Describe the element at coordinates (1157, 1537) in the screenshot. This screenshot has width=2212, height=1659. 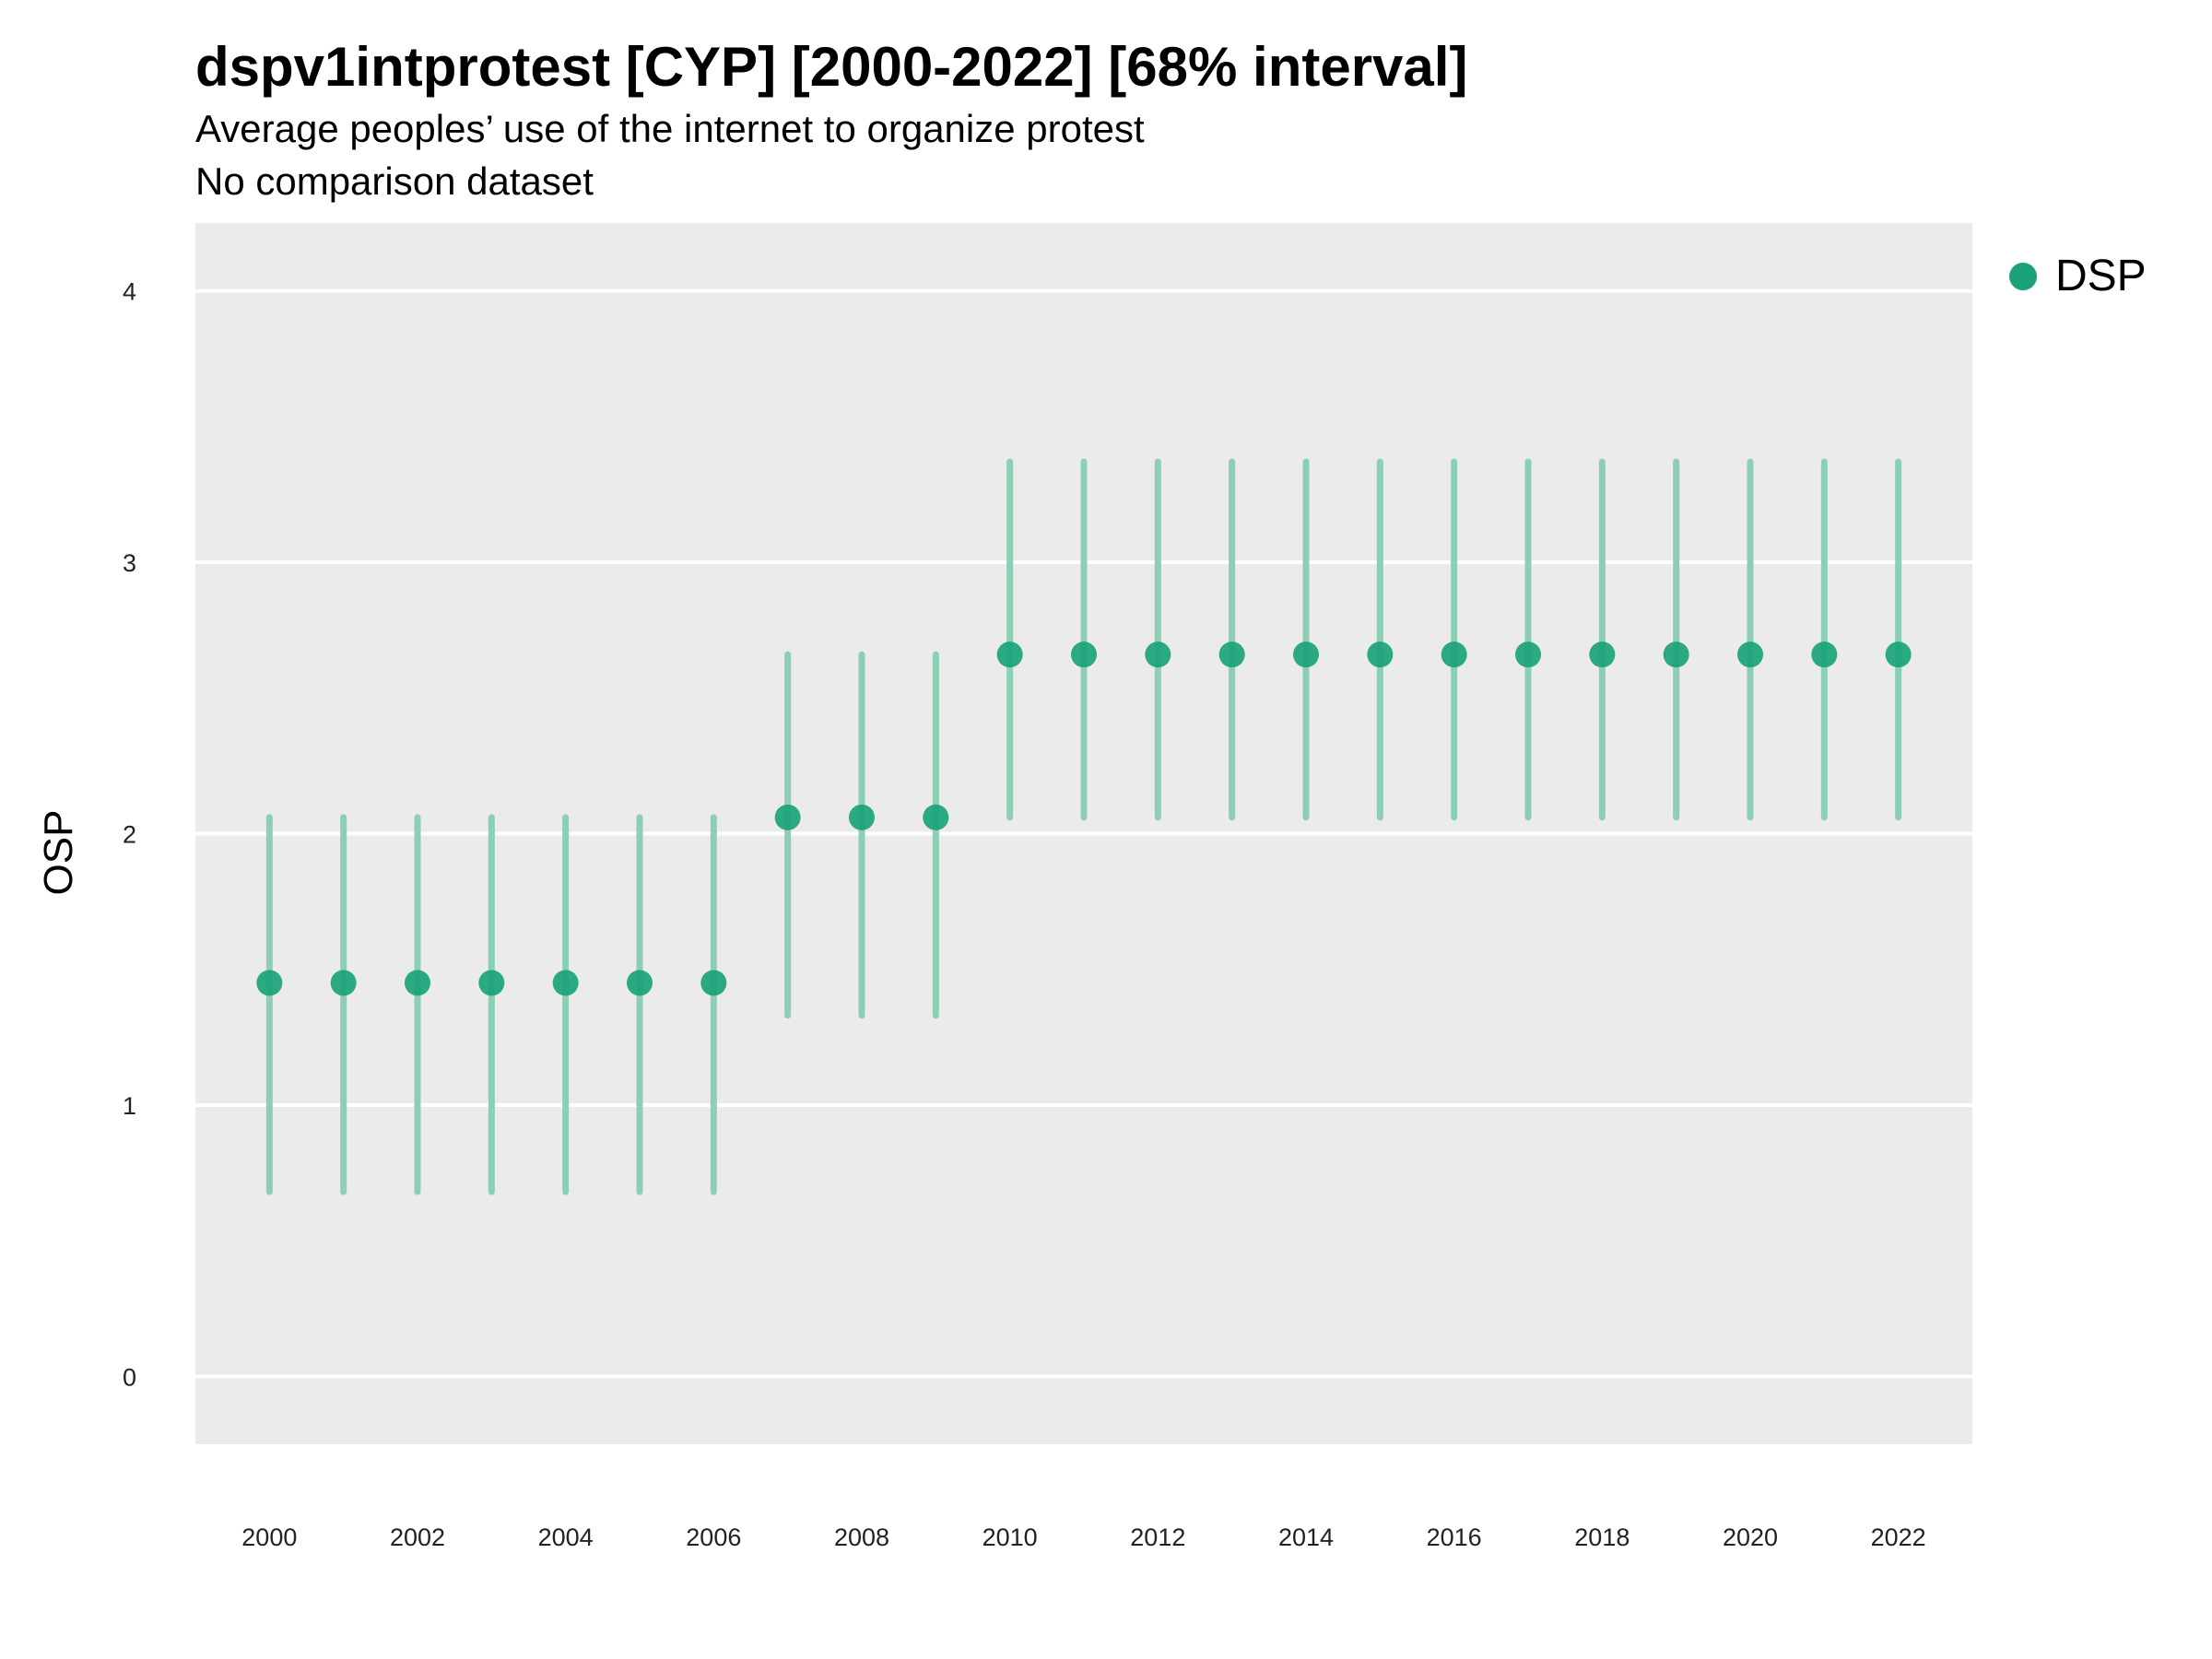
I see `x-tick-label-2012: 2012` at that location.